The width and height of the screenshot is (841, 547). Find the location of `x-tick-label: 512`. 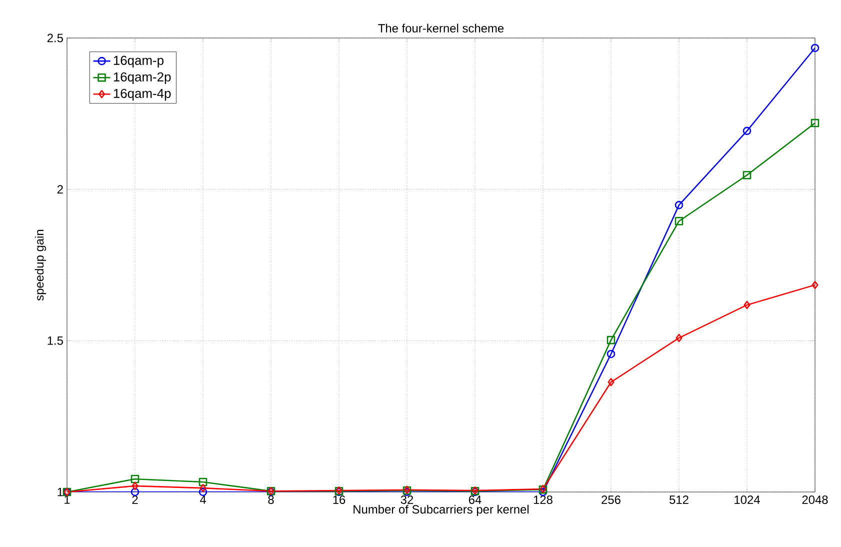

x-tick-label: 512 is located at coordinates (679, 500).